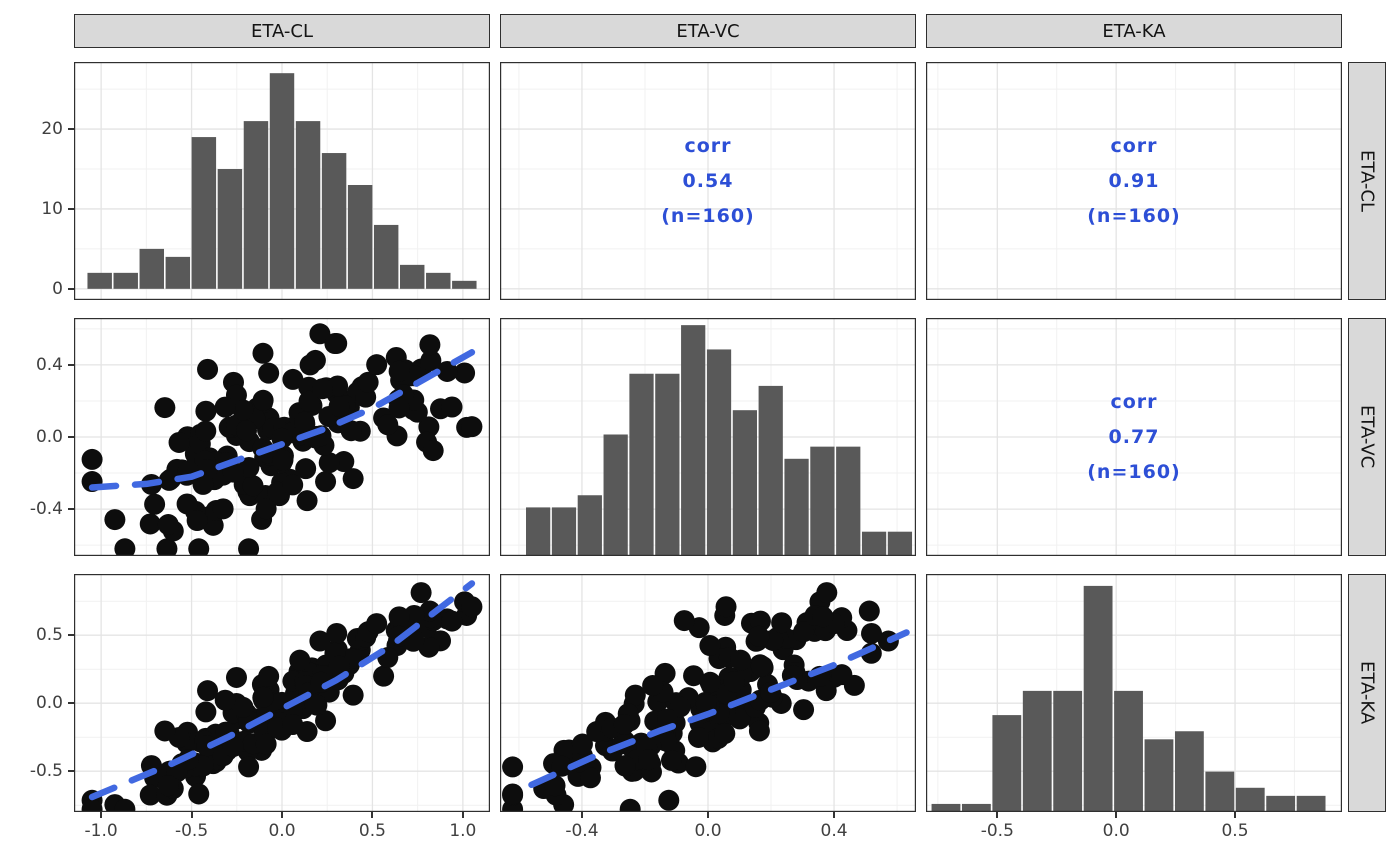 This screenshot has height=866, width=1400. What do you see at coordinates (57, 288) in the screenshot?
I see `y-axis-tick-label: 0` at bounding box center [57, 288].